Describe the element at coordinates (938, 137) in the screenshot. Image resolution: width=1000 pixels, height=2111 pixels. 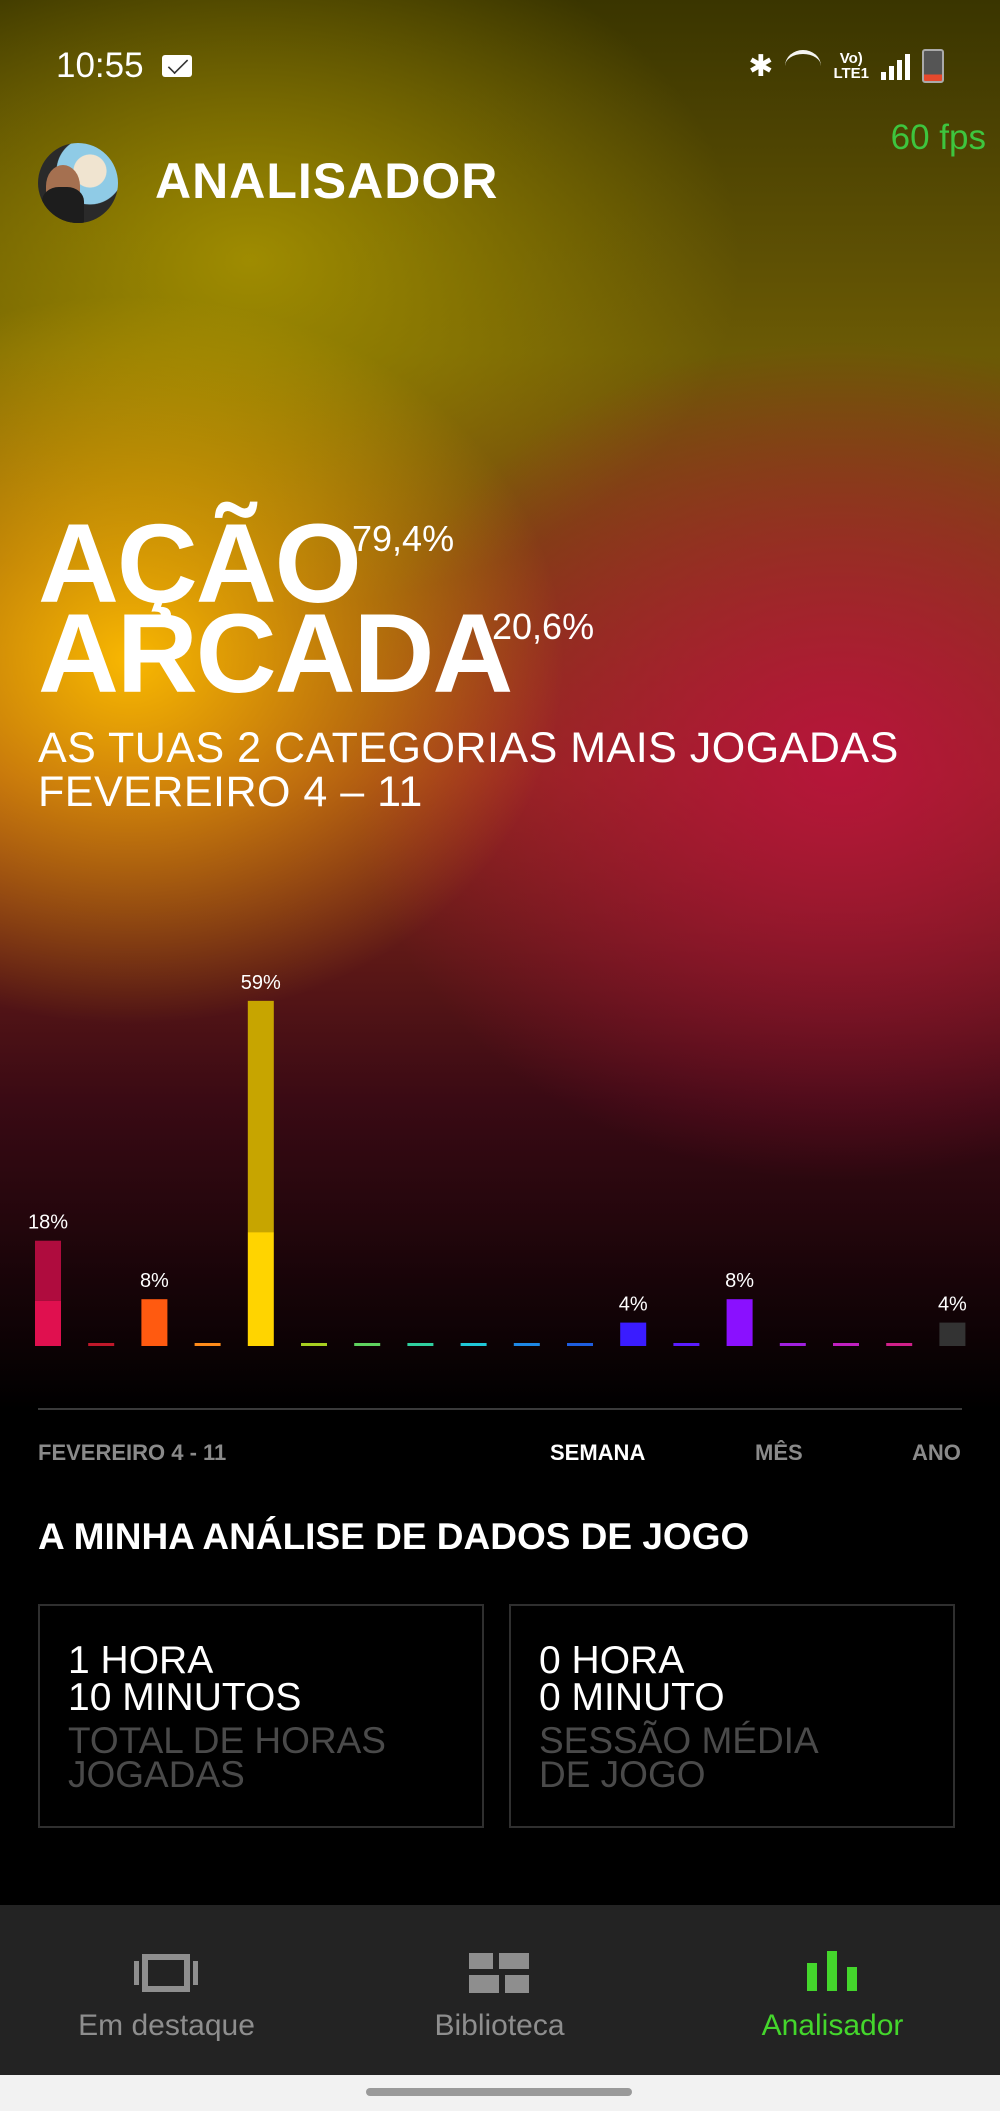
I see `fps-counter: 60 fps` at that location.